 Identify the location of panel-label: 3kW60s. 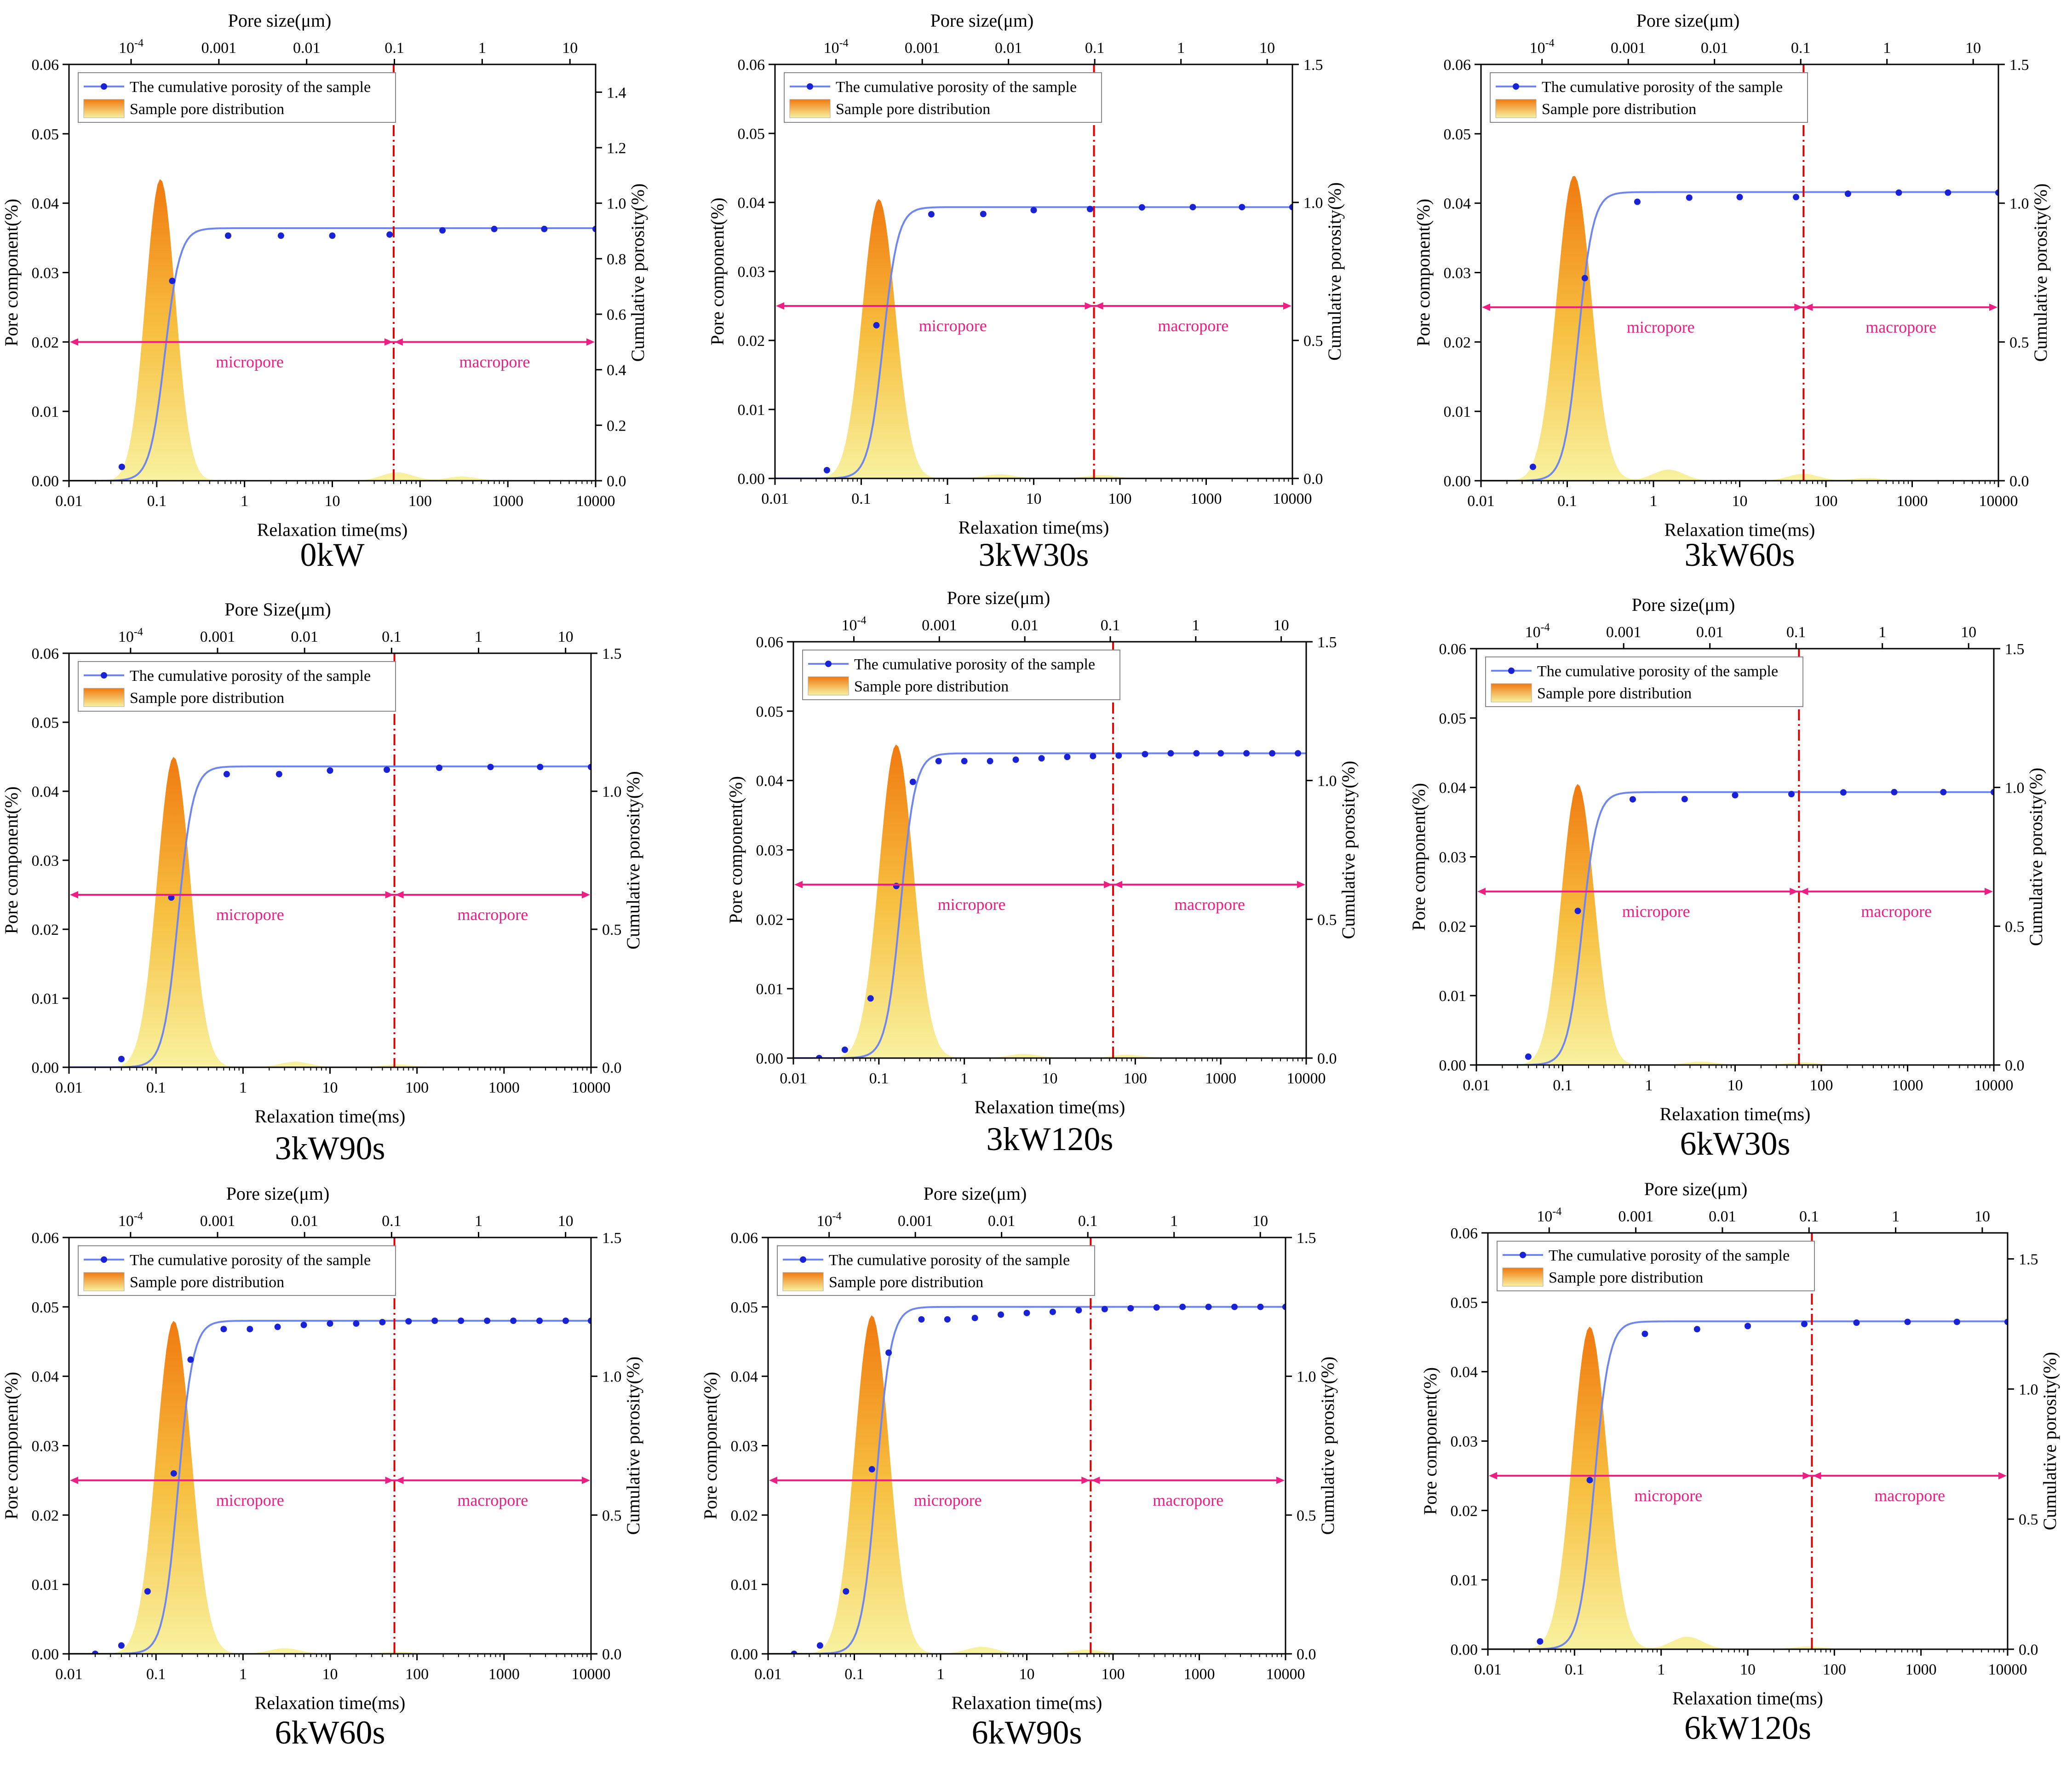
(1740, 554).